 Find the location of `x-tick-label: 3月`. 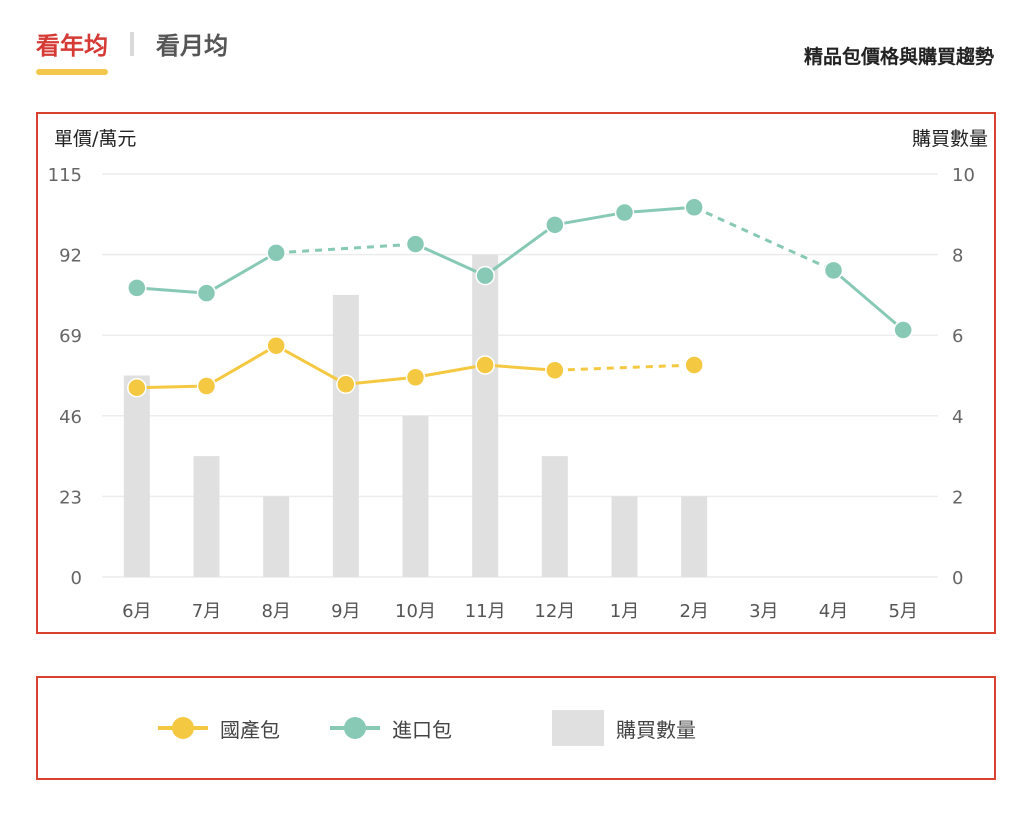

x-tick-label: 3月 is located at coordinates (763, 611).